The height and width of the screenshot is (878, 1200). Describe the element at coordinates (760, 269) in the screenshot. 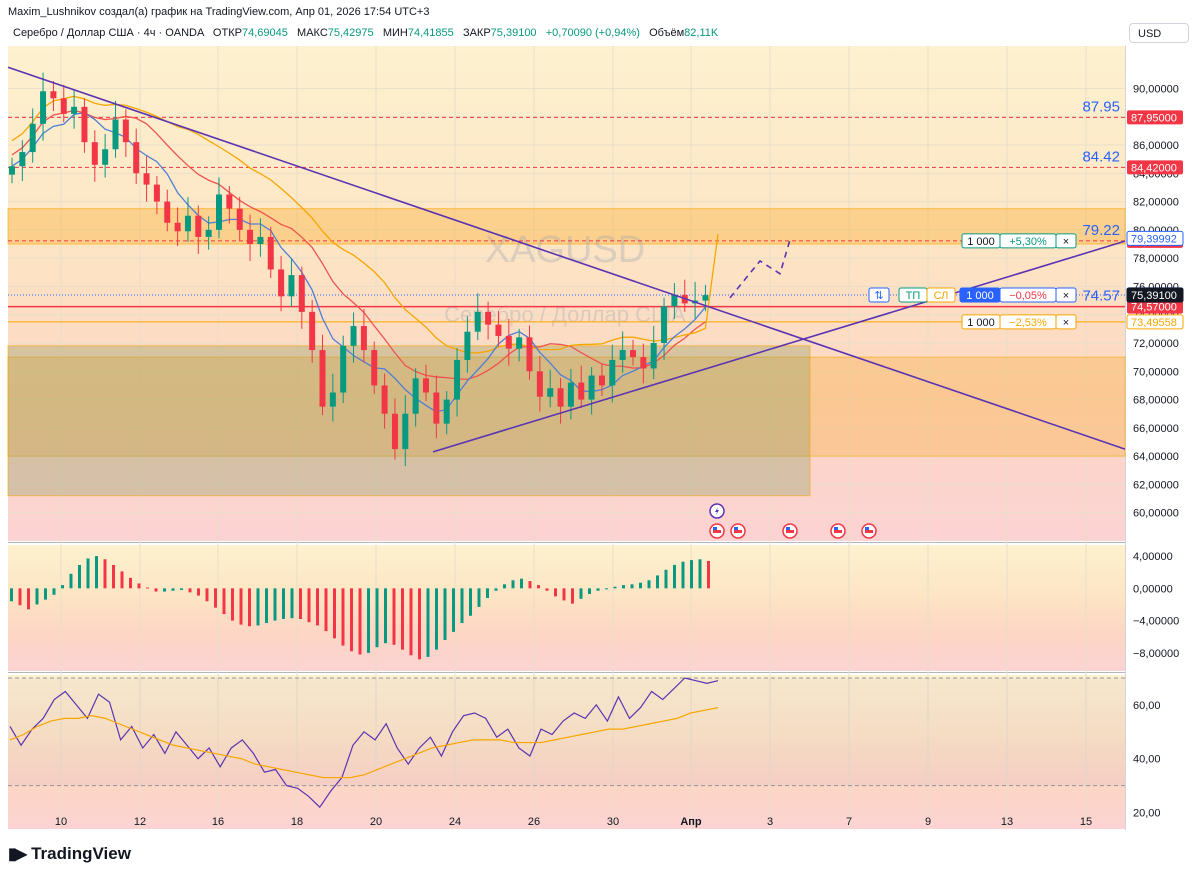

I see `projection-path` at that location.